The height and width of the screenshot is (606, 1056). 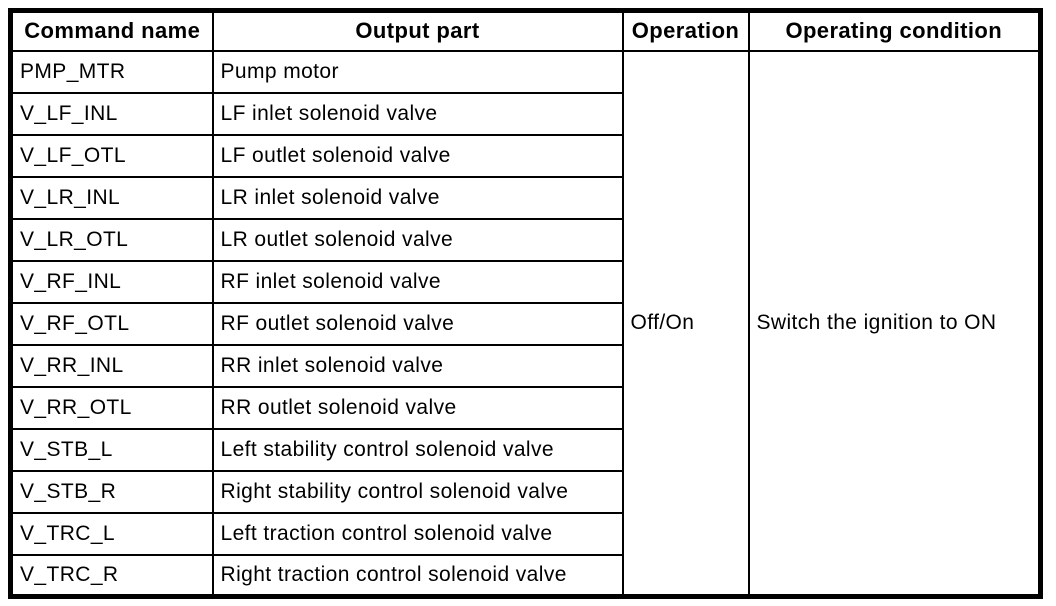 What do you see at coordinates (417, 30) in the screenshot?
I see `header-output-part: Output part` at bounding box center [417, 30].